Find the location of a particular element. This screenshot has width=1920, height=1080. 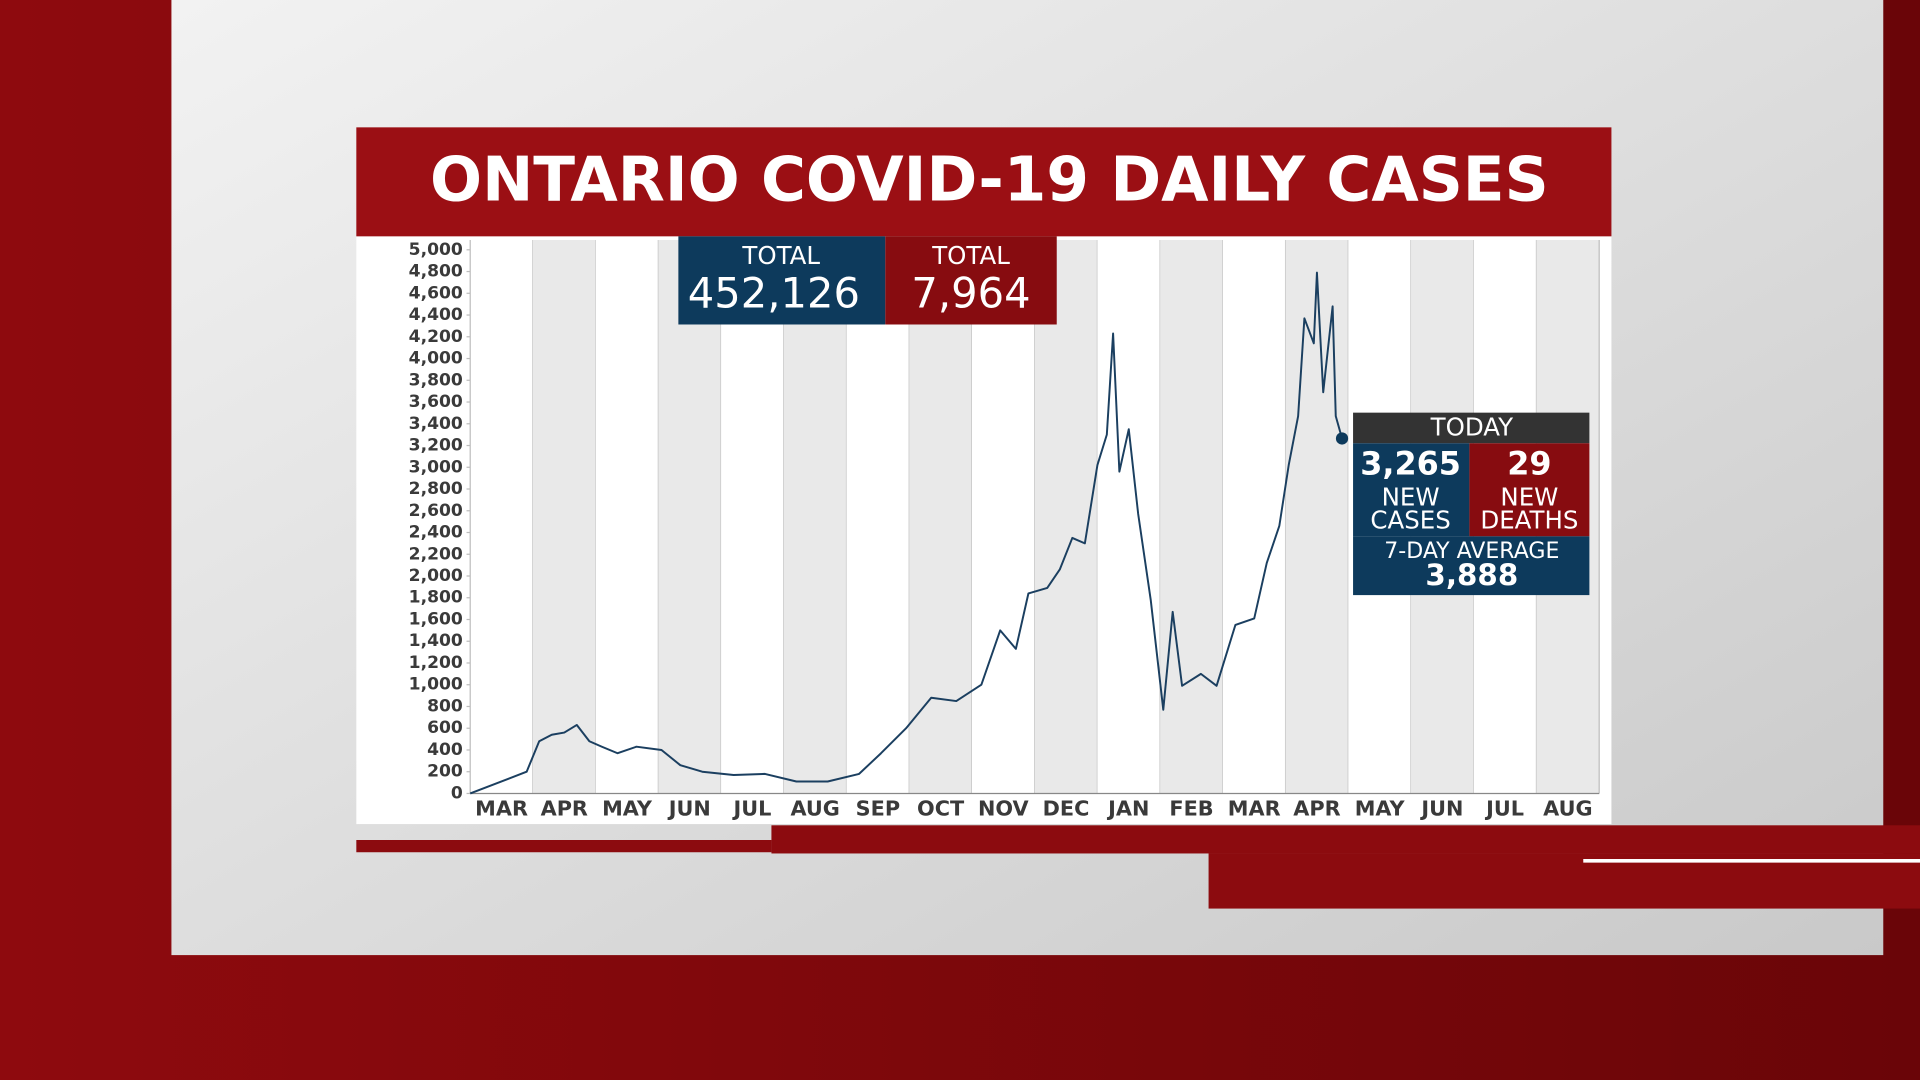

title-bar is located at coordinates (984, 182).